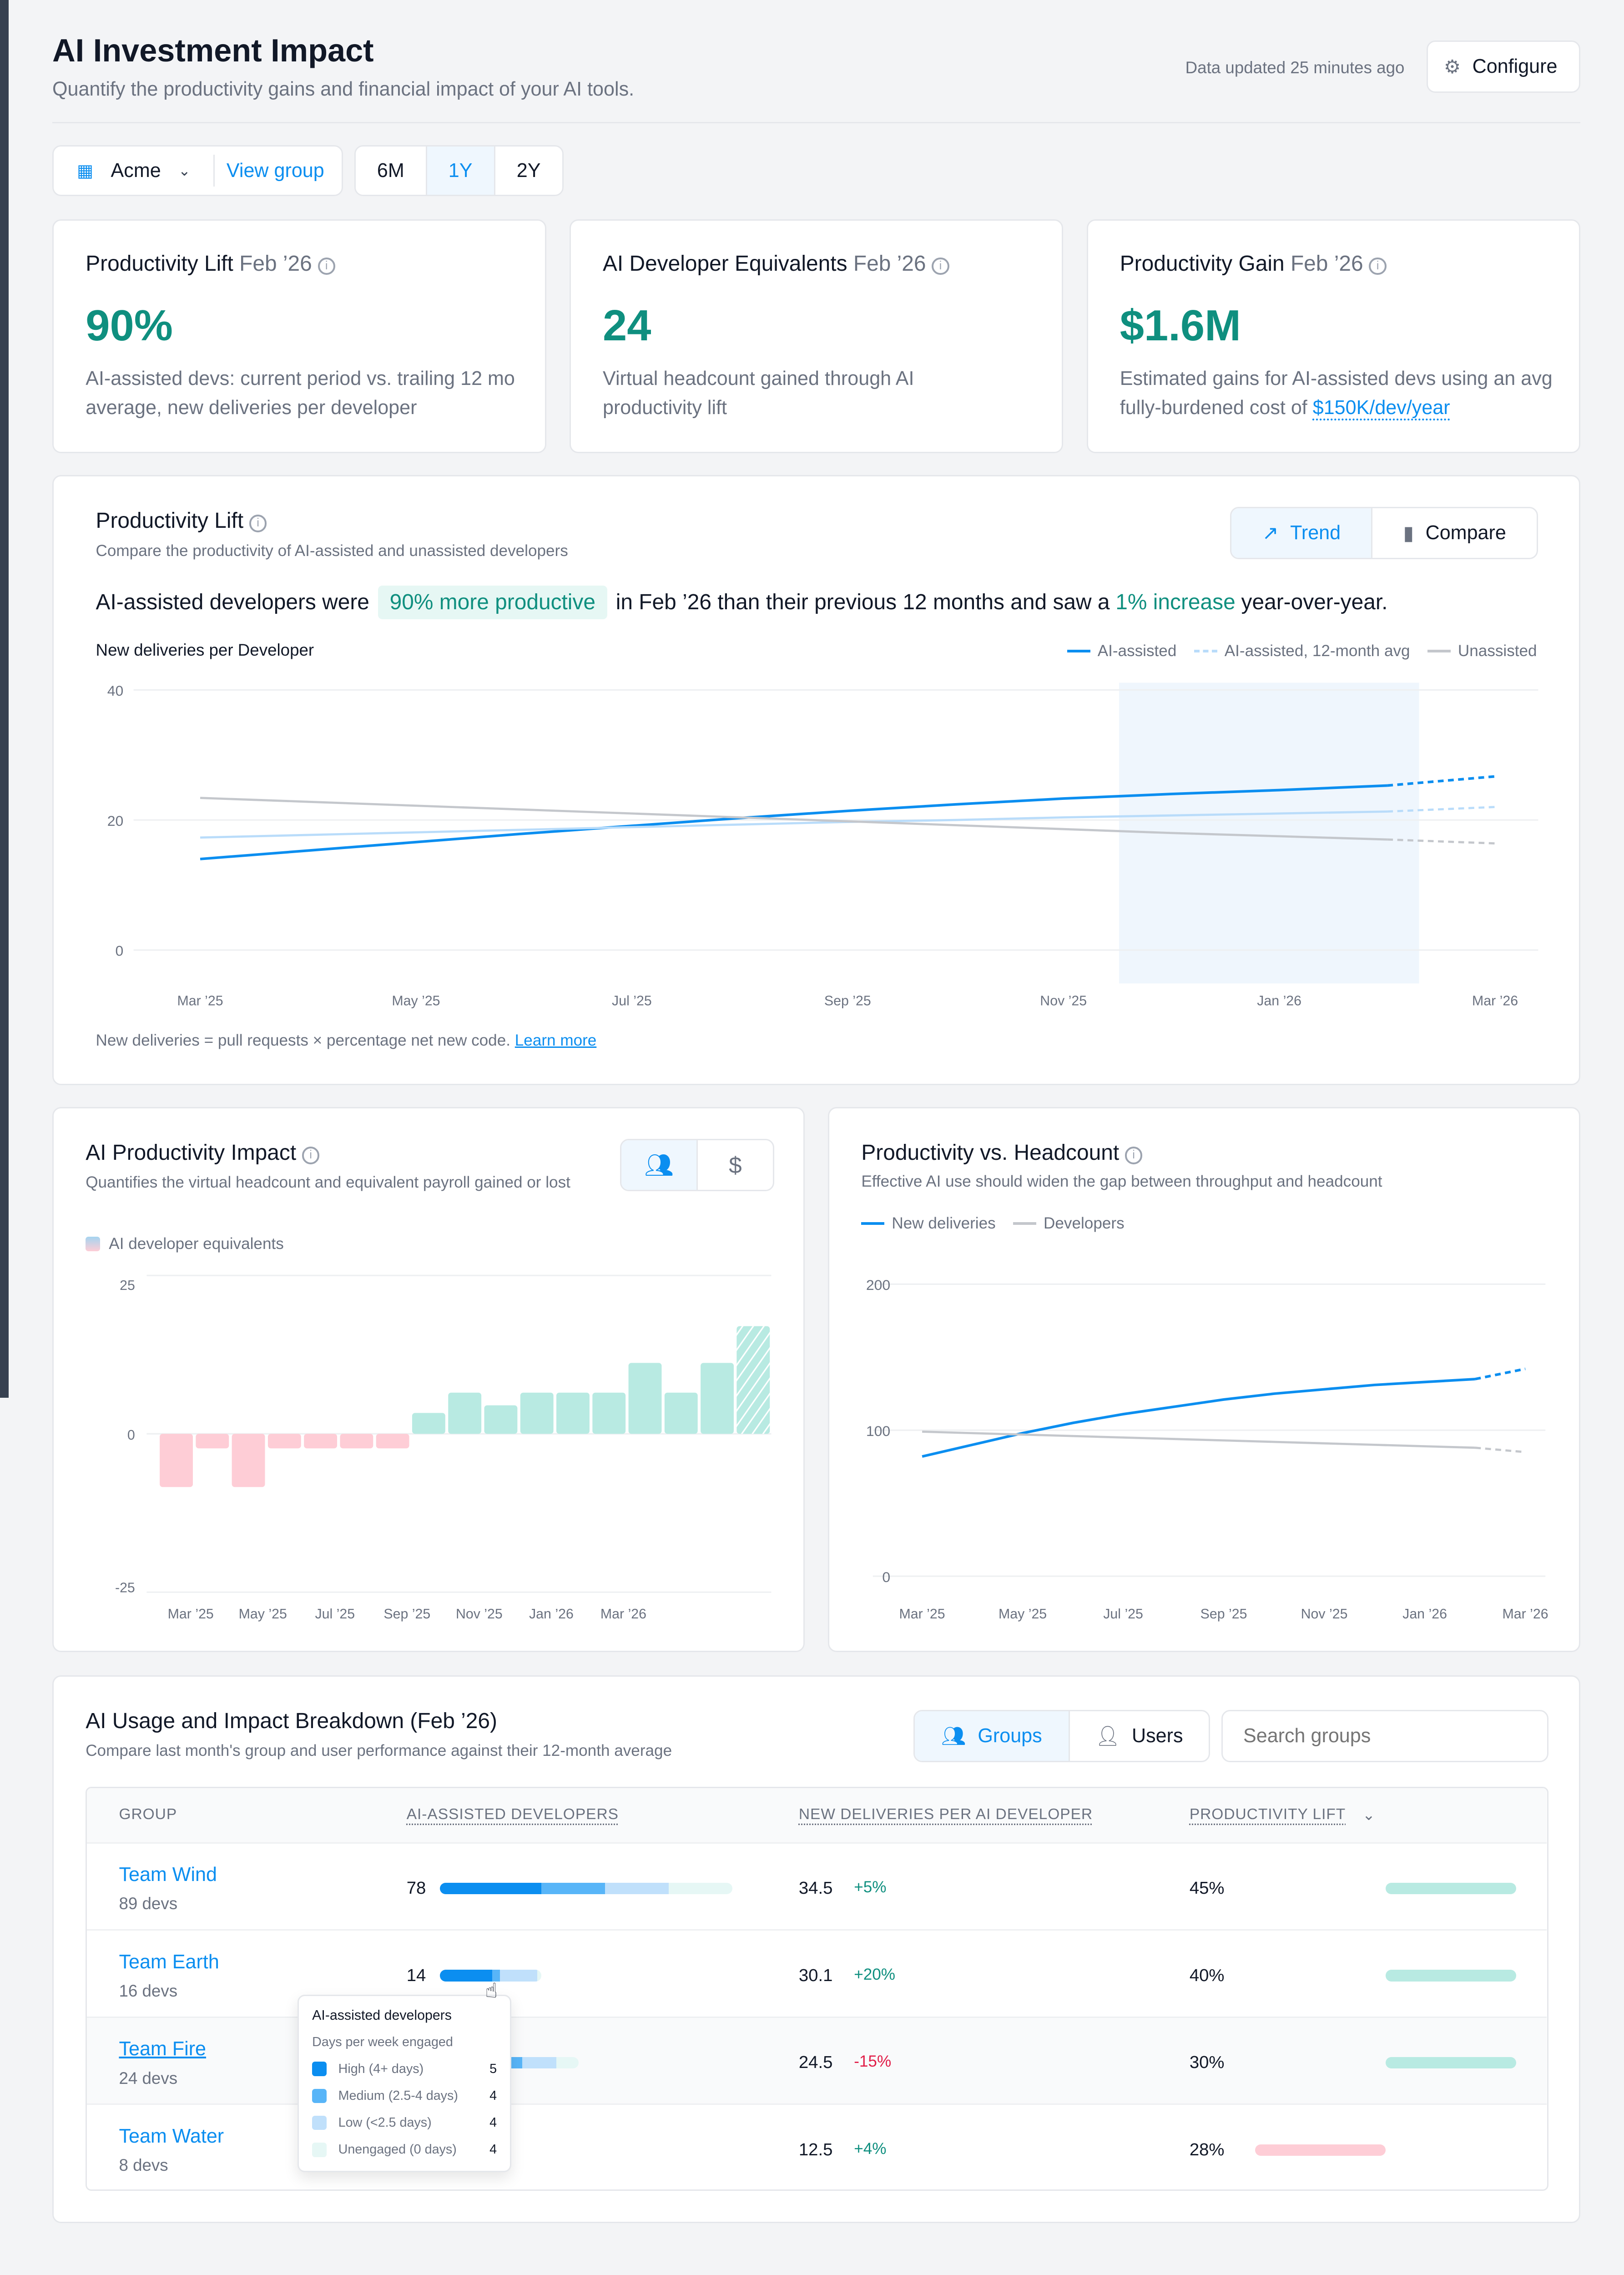 This screenshot has height=2275, width=1624. Describe the element at coordinates (1326, 264) in the screenshot. I see `kpi-period: Feb ’26` at that location.